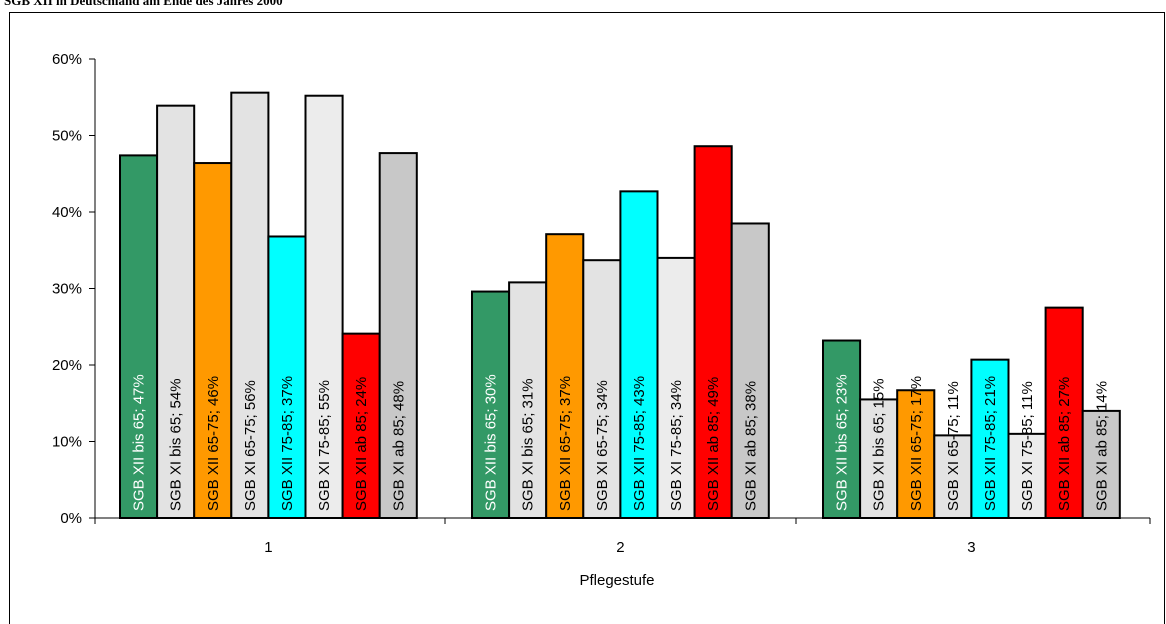 Image resolution: width=1166 pixels, height=624 pixels. Describe the element at coordinates (67, 136) in the screenshot. I see `y-tick-label: 50%` at that location.